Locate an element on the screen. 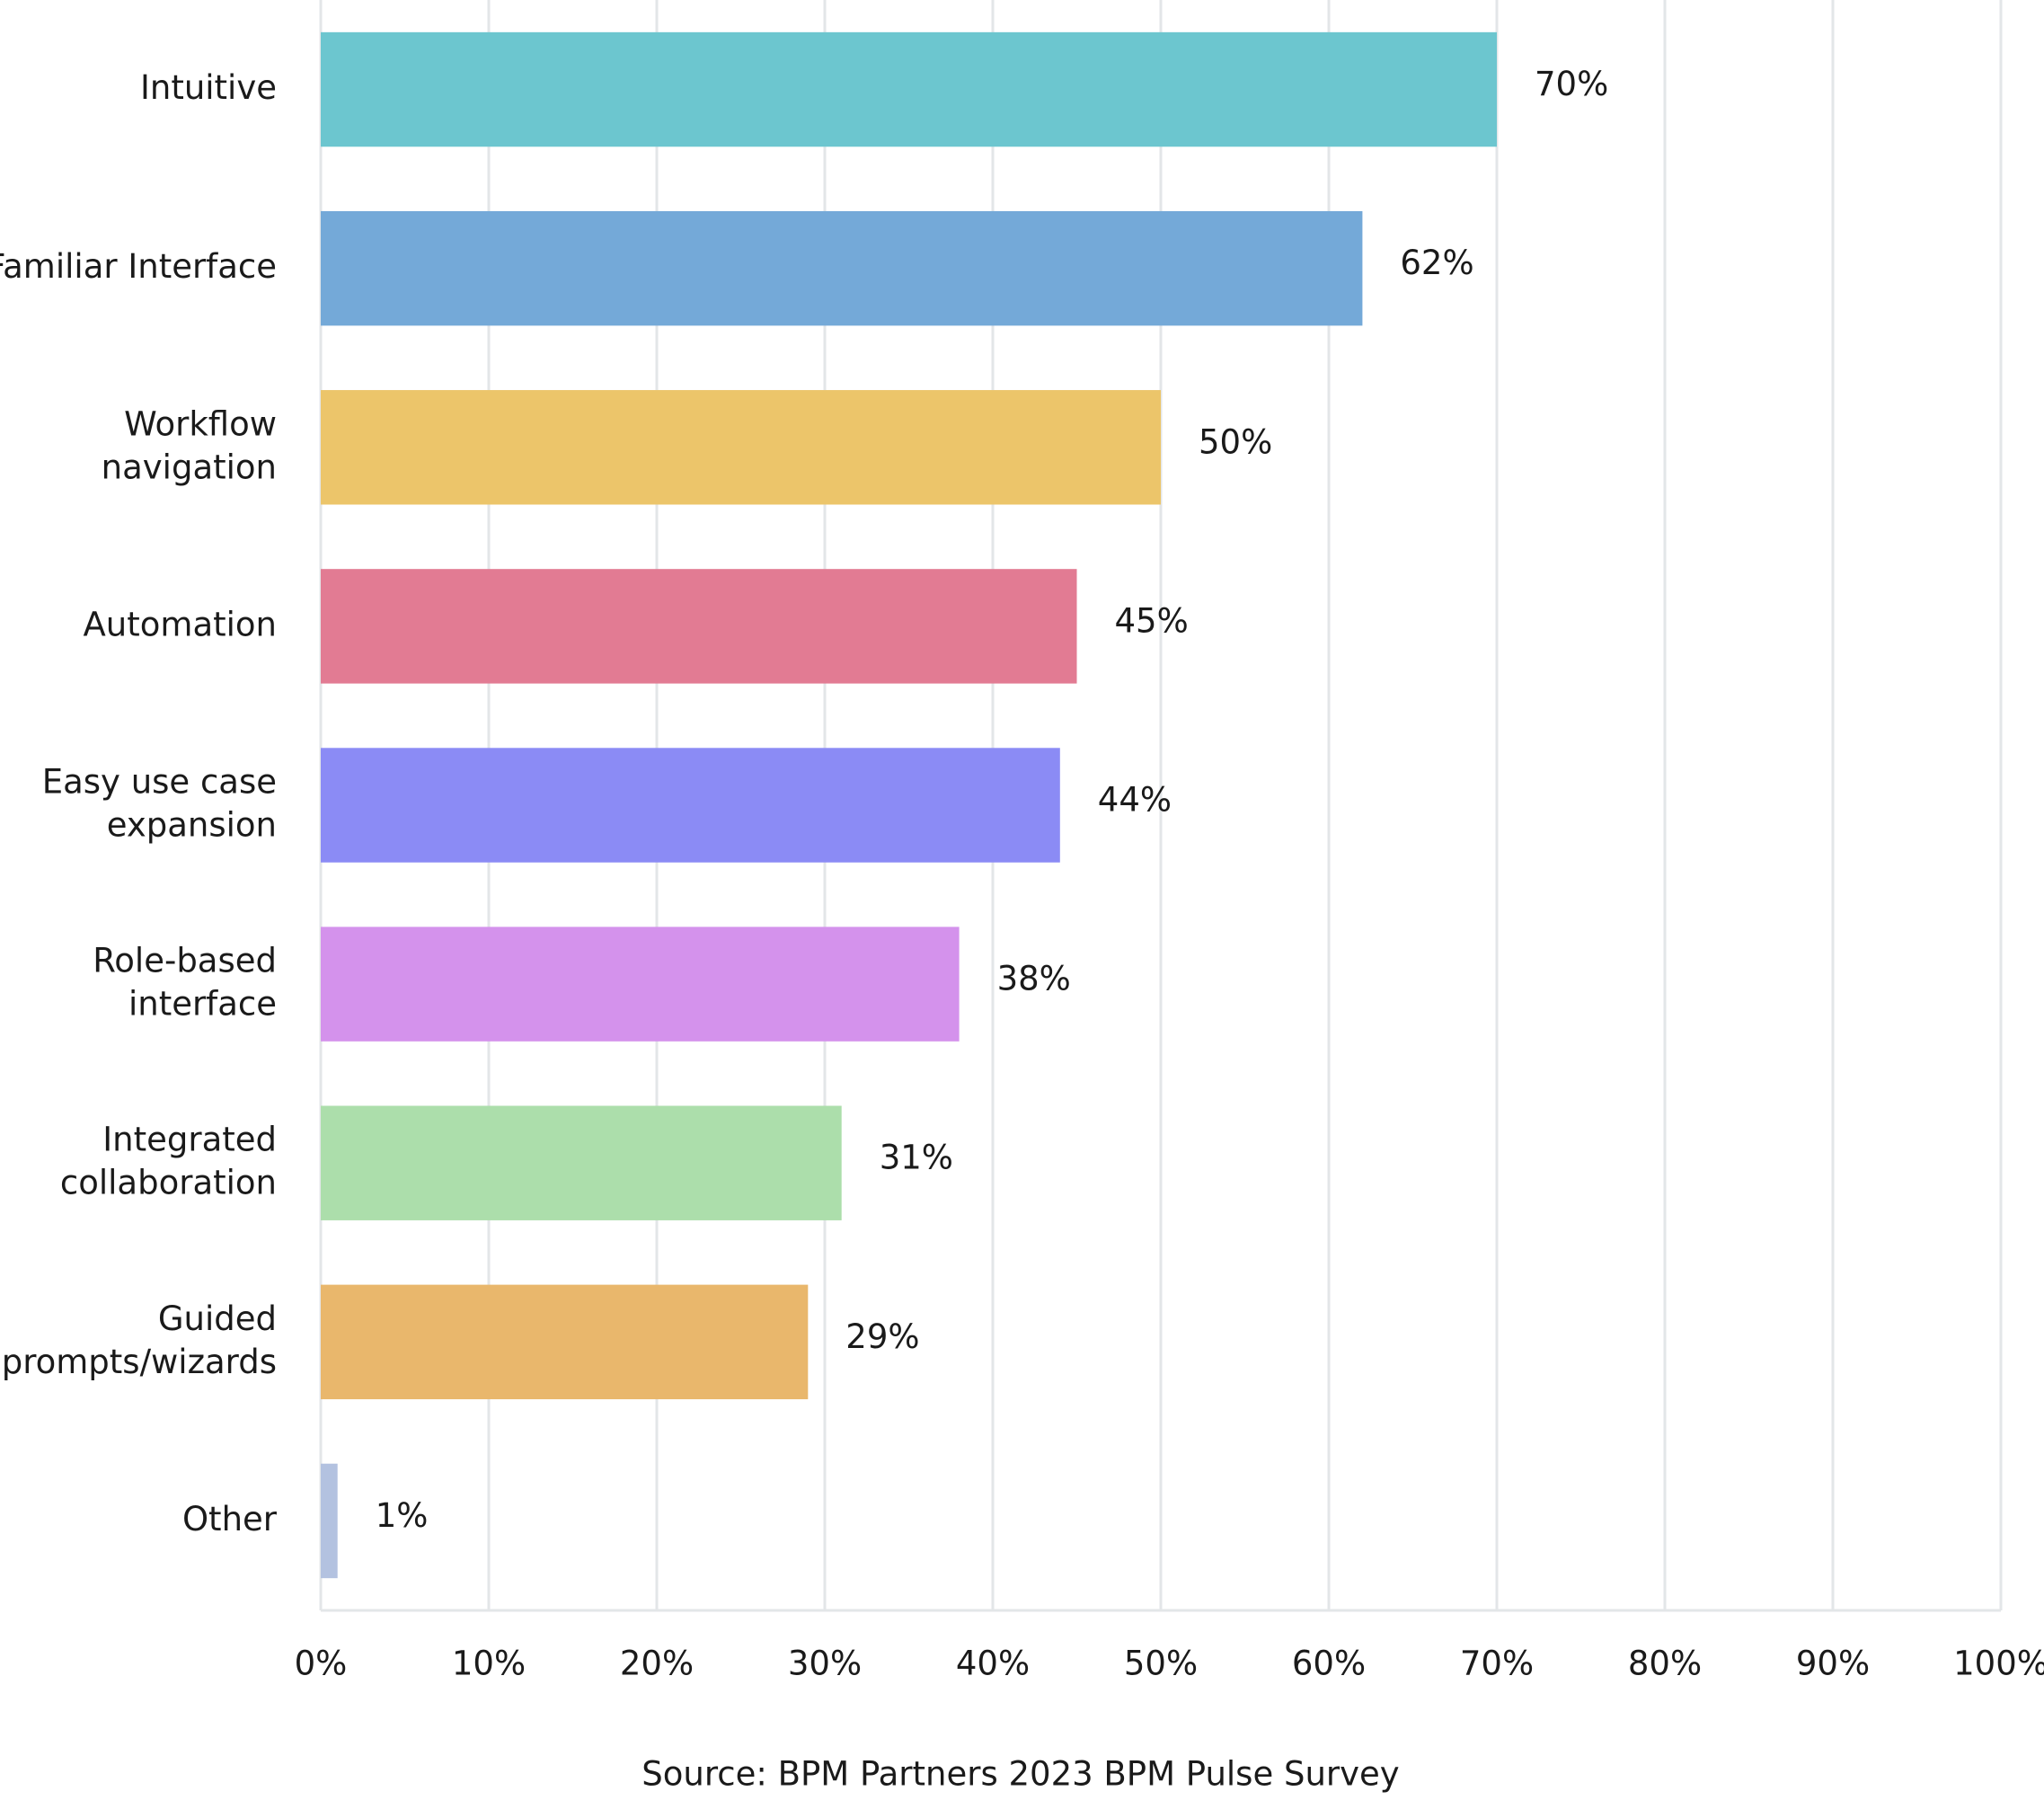  x-tick-label: 90% is located at coordinates (1833, 1664).